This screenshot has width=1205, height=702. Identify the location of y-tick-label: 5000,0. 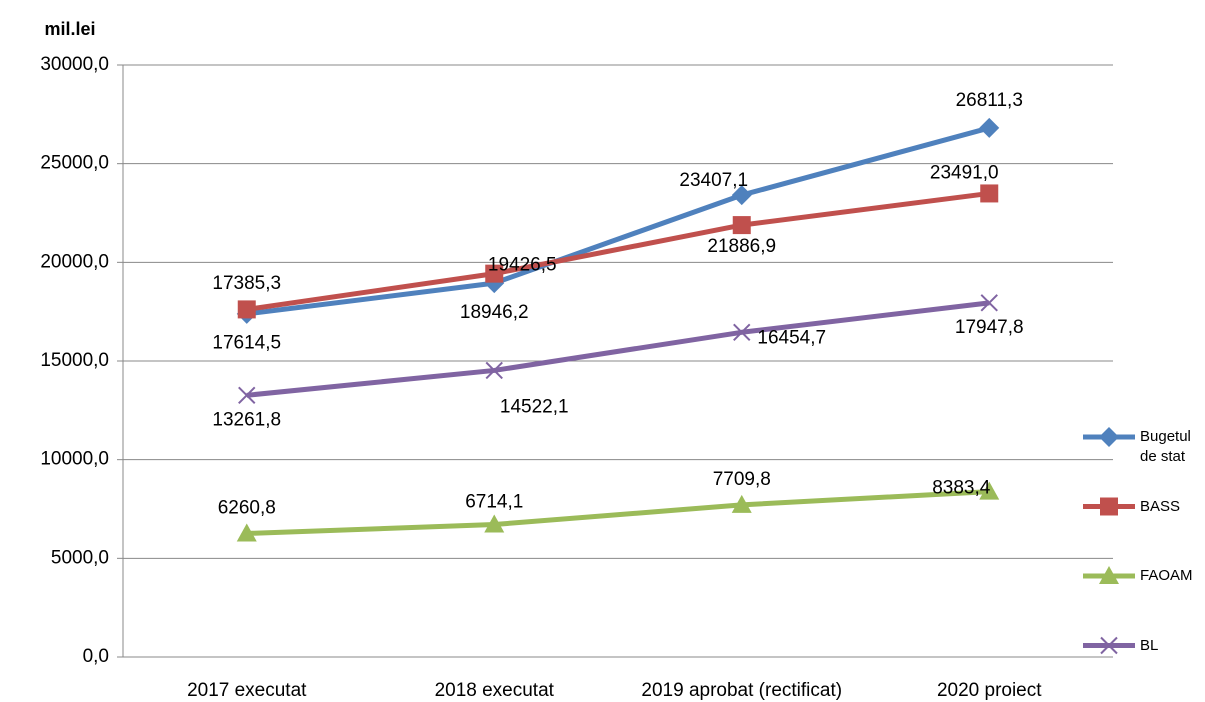
(80, 557).